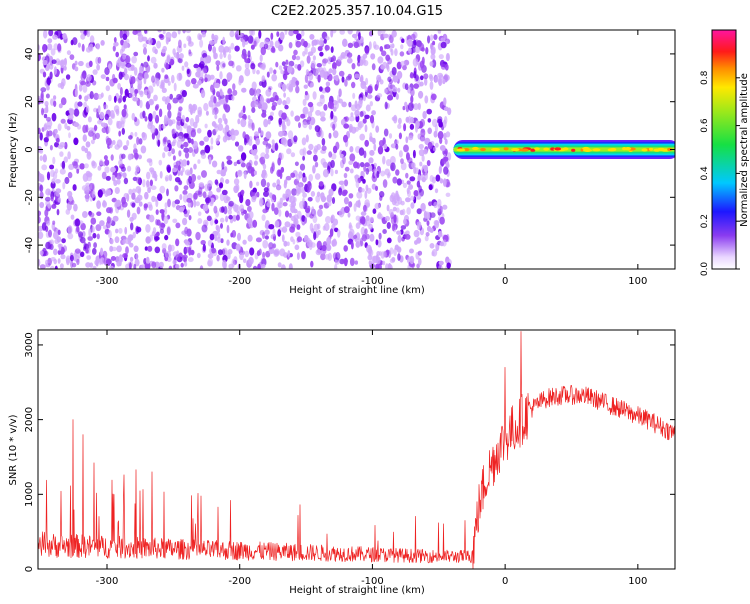 The image size is (750, 604). Describe the element at coordinates (13, 150) in the screenshot. I see `spectrogram-y-label: Frequency (Hz)` at that location.